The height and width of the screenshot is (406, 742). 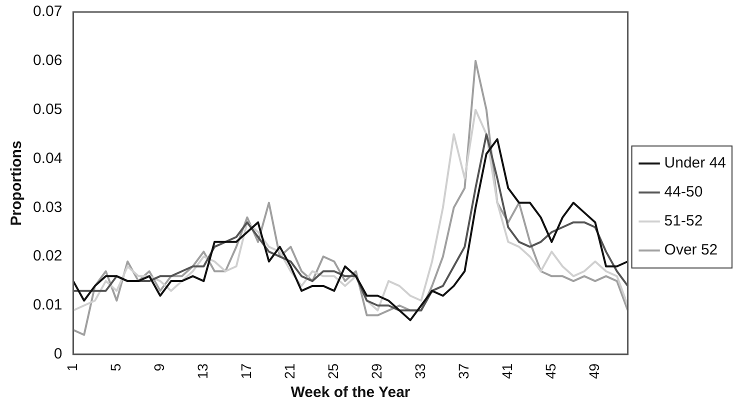 I want to click on y-tick-label: 0.05, so click(x=47, y=109).